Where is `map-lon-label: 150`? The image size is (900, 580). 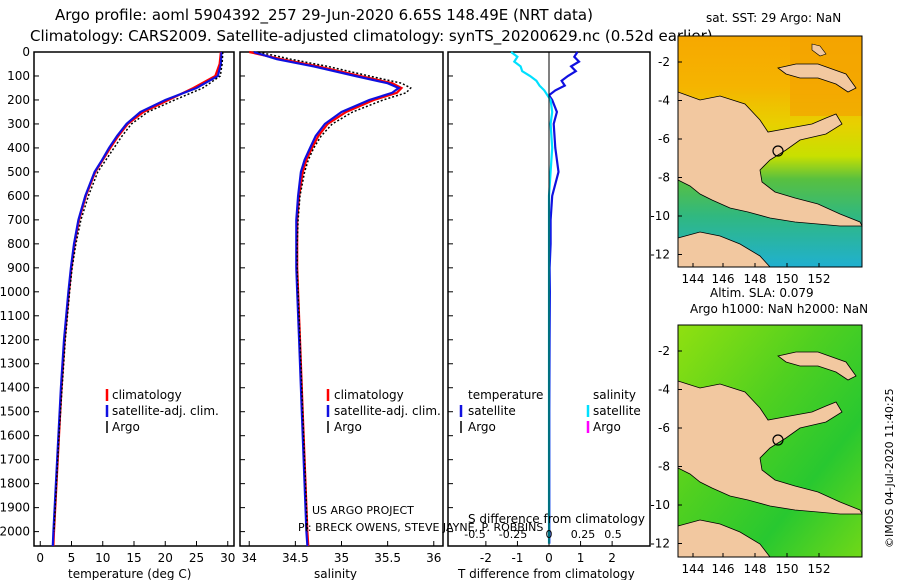 map-lon-label: 150 is located at coordinates (787, 569).